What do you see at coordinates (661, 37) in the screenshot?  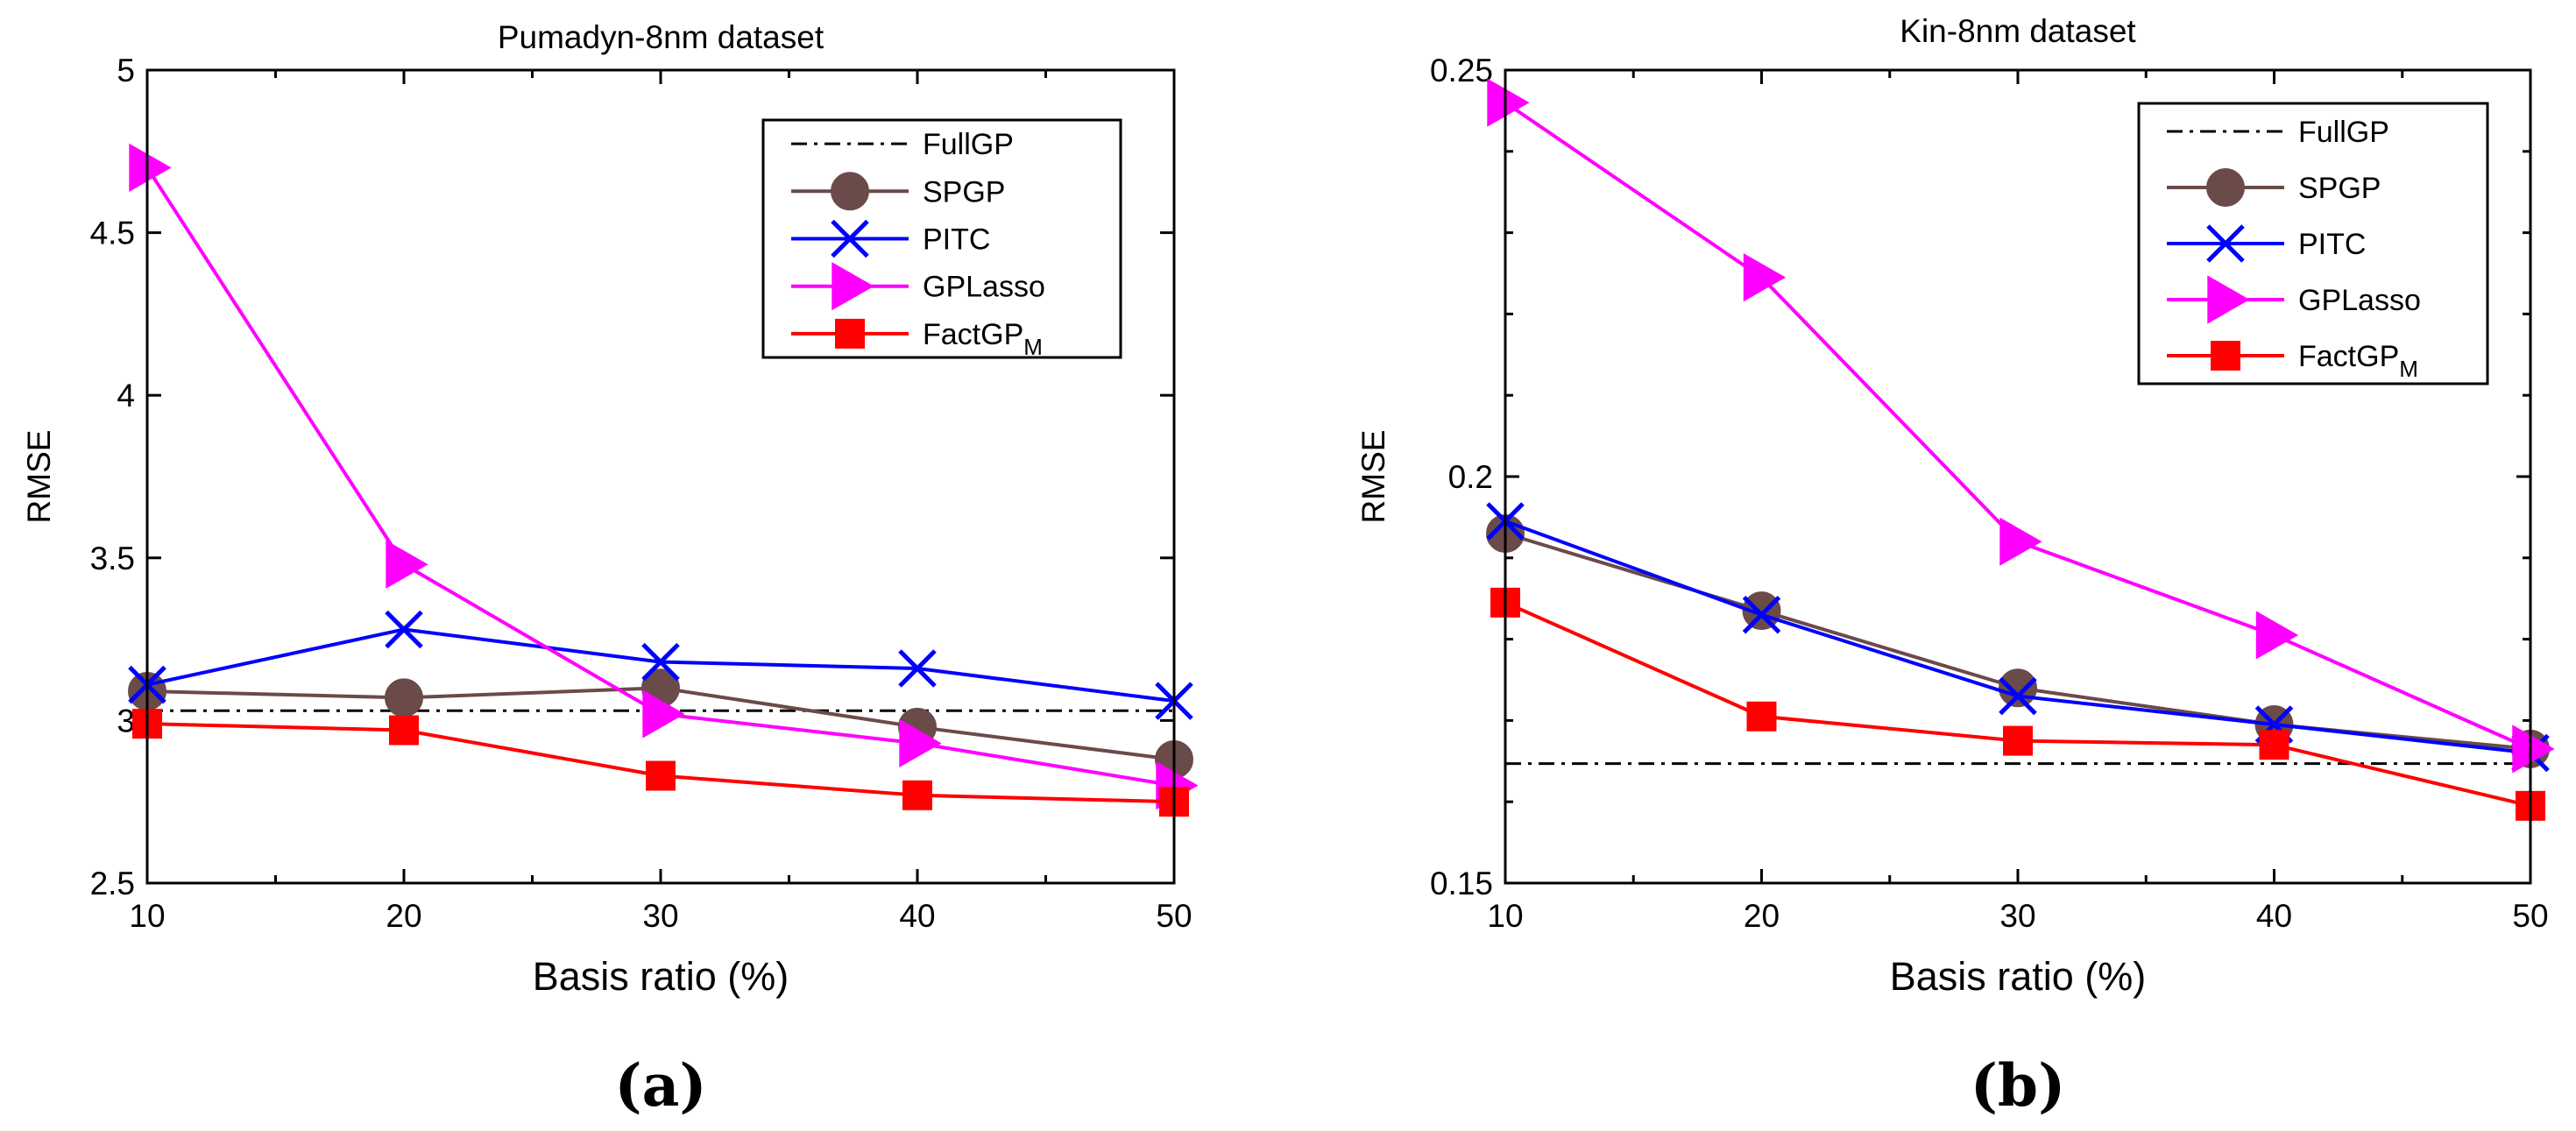 I see `chart-title: Pumadyn-8nm dataset` at bounding box center [661, 37].